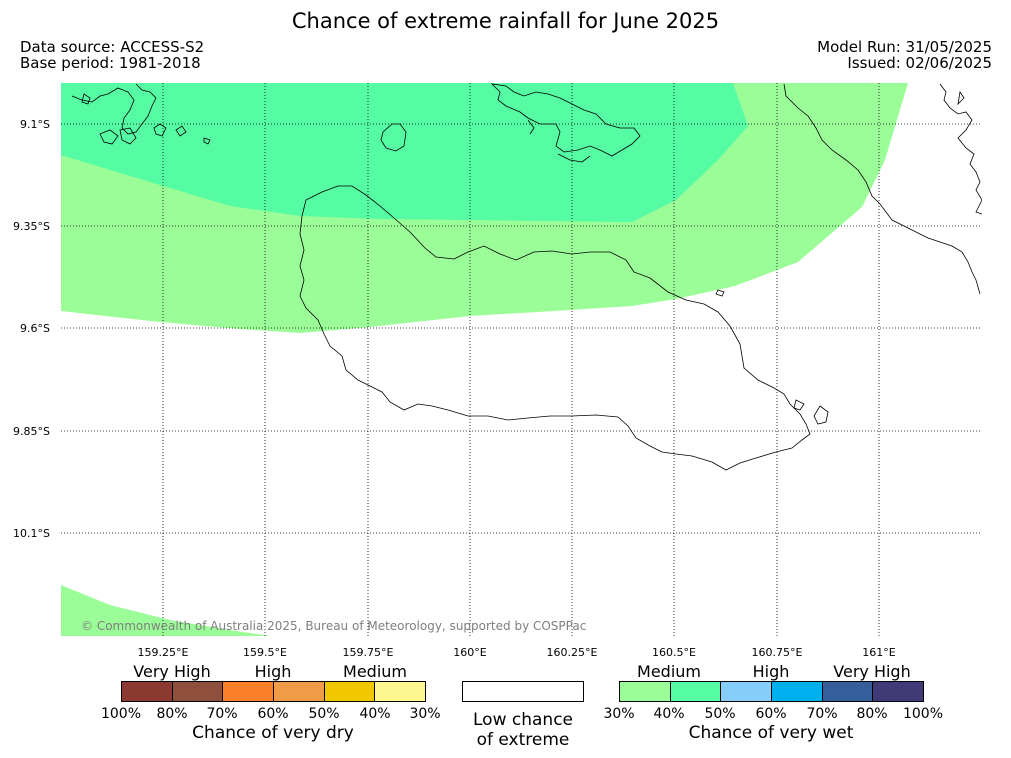 The image size is (1011, 758). What do you see at coordinates (172, 714) in the screenshot?
I see `dry-tick-label: 80%` at bounding box center [172, 714].